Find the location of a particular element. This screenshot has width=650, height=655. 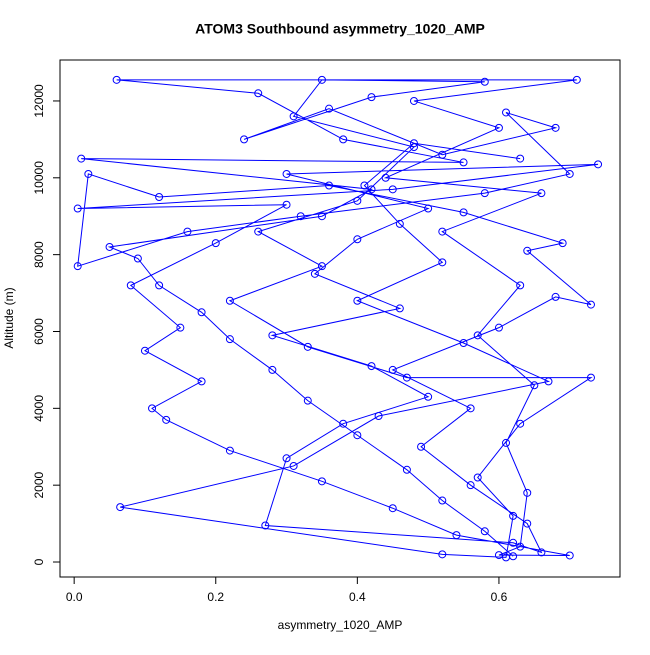

x-tick-label: 0.4 is located at coordinates (357, 597).